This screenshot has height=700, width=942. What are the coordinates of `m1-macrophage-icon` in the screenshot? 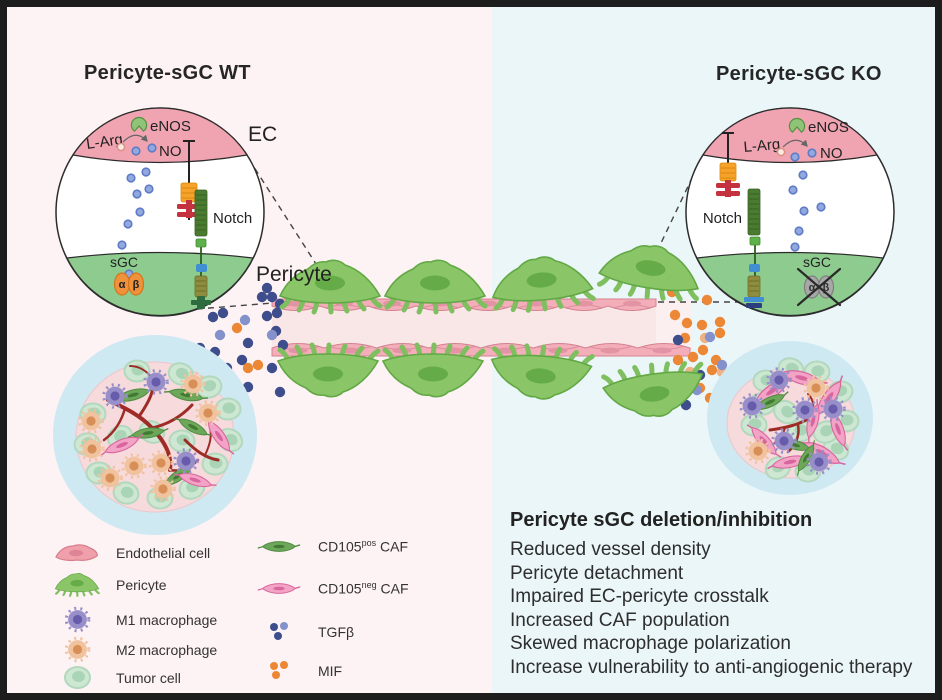 It's located at (77, 619).